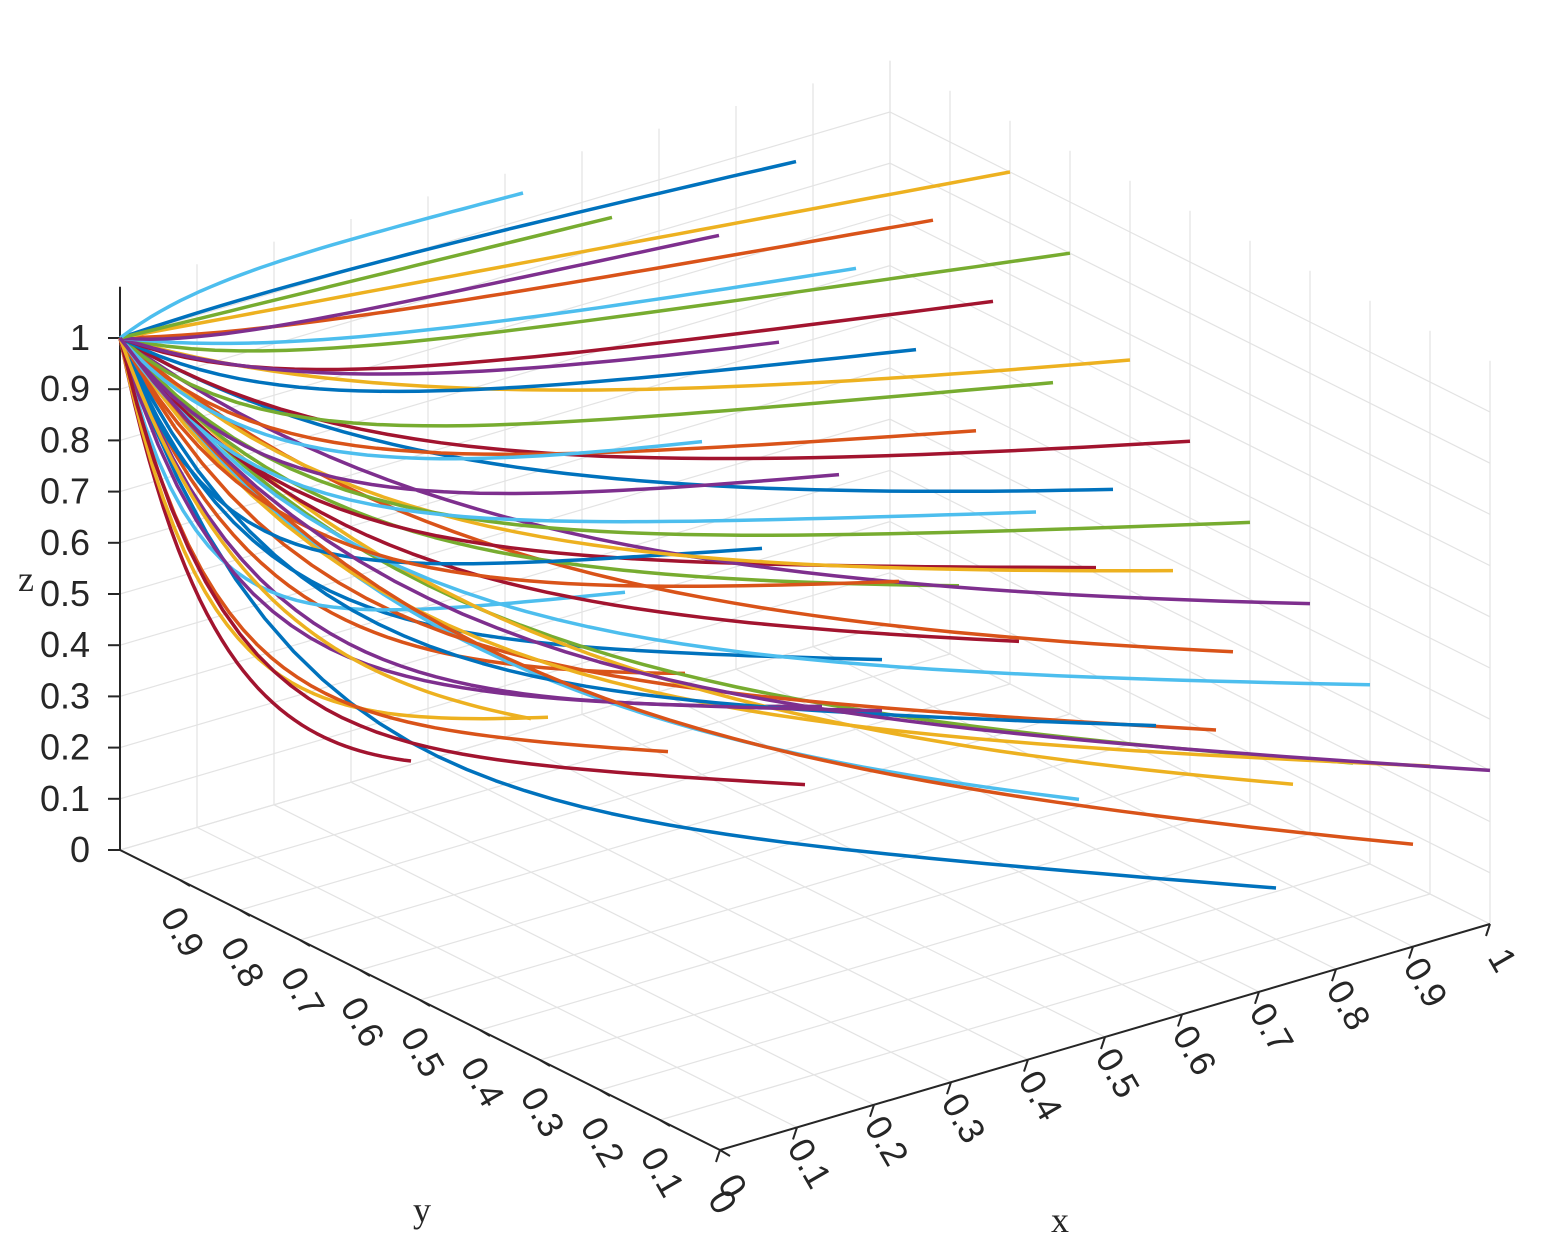 Image resolution: width=1562 pixels, height=1255 pixels. Describe the element at coordinates (26, 579) in the screenshot. I see `z-axis-label: z` at that location.